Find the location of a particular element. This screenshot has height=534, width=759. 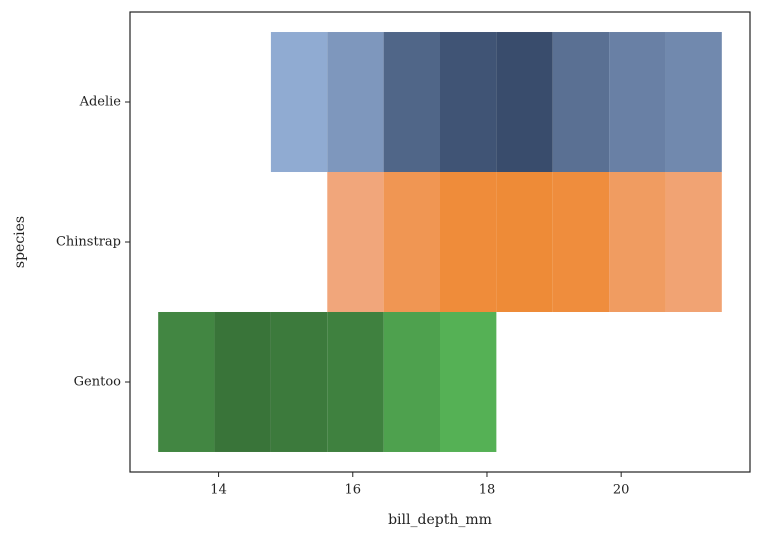

y-axis-label: species is located at coordinates (20, 242).